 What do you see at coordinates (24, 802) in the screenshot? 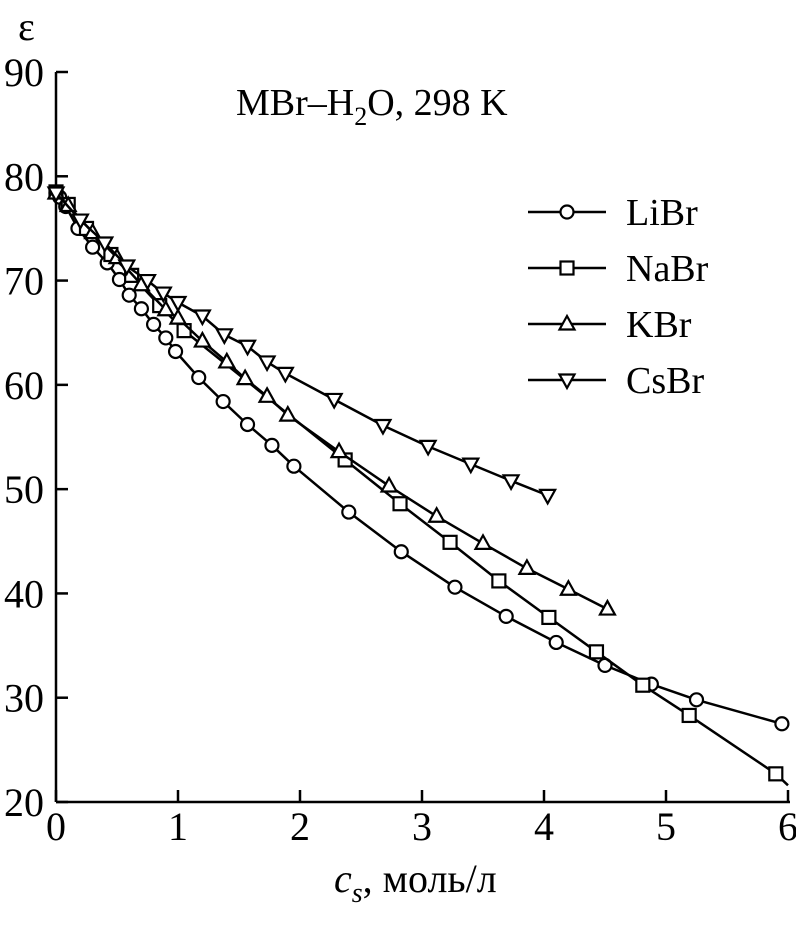
I see `y-tick-label-0: 20` at bounding box center [24, 802].